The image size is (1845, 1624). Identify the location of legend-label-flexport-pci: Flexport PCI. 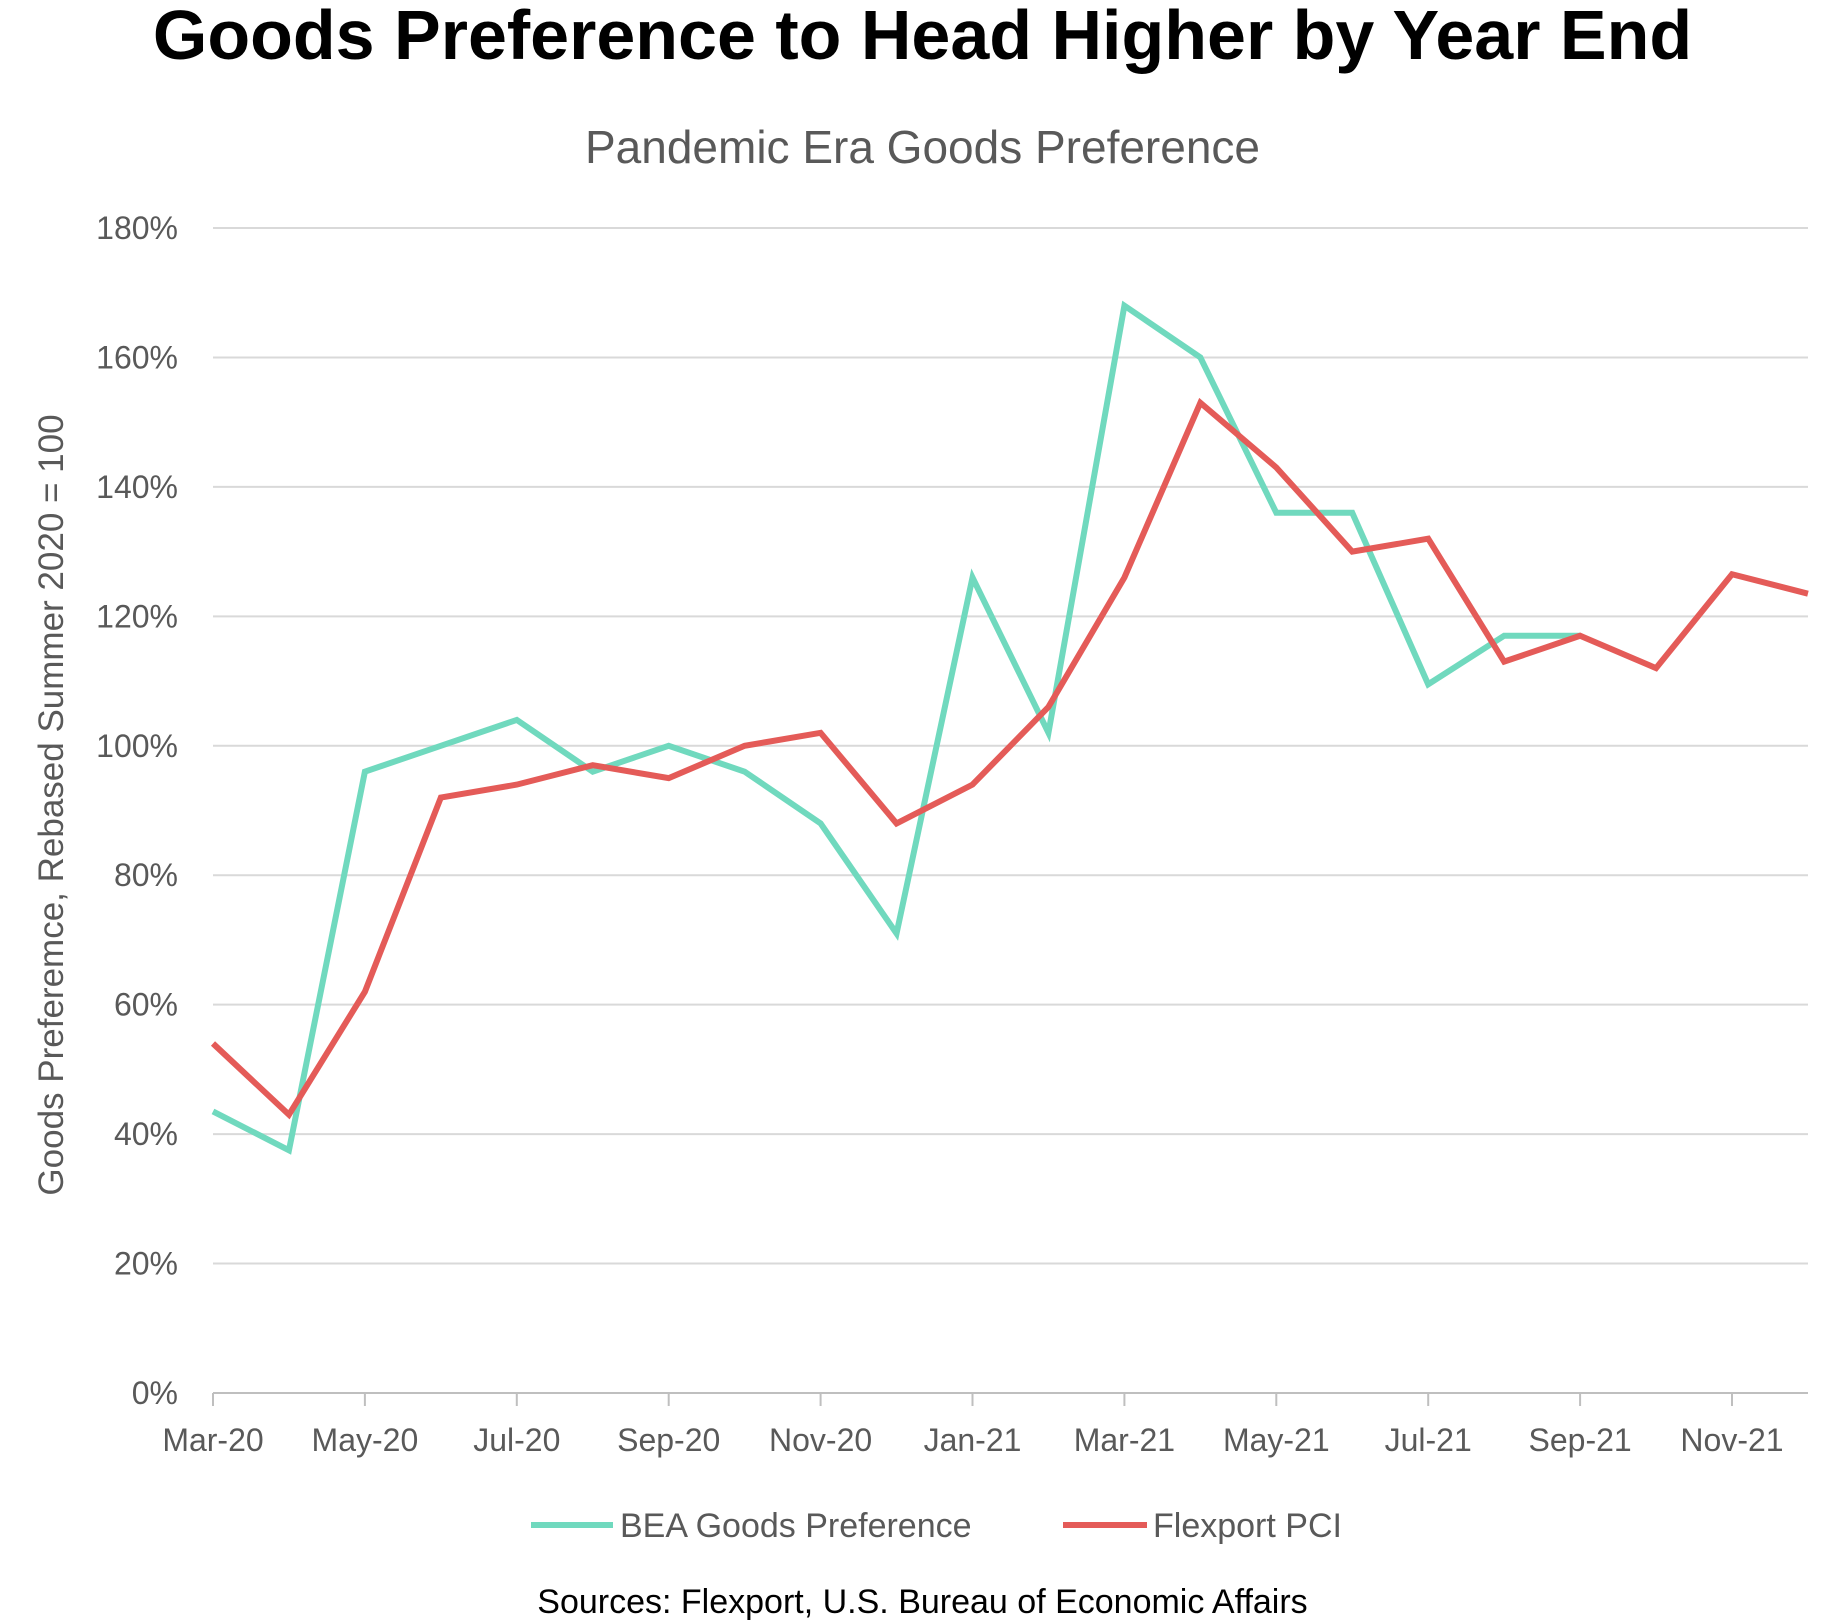
(1247, 1526).